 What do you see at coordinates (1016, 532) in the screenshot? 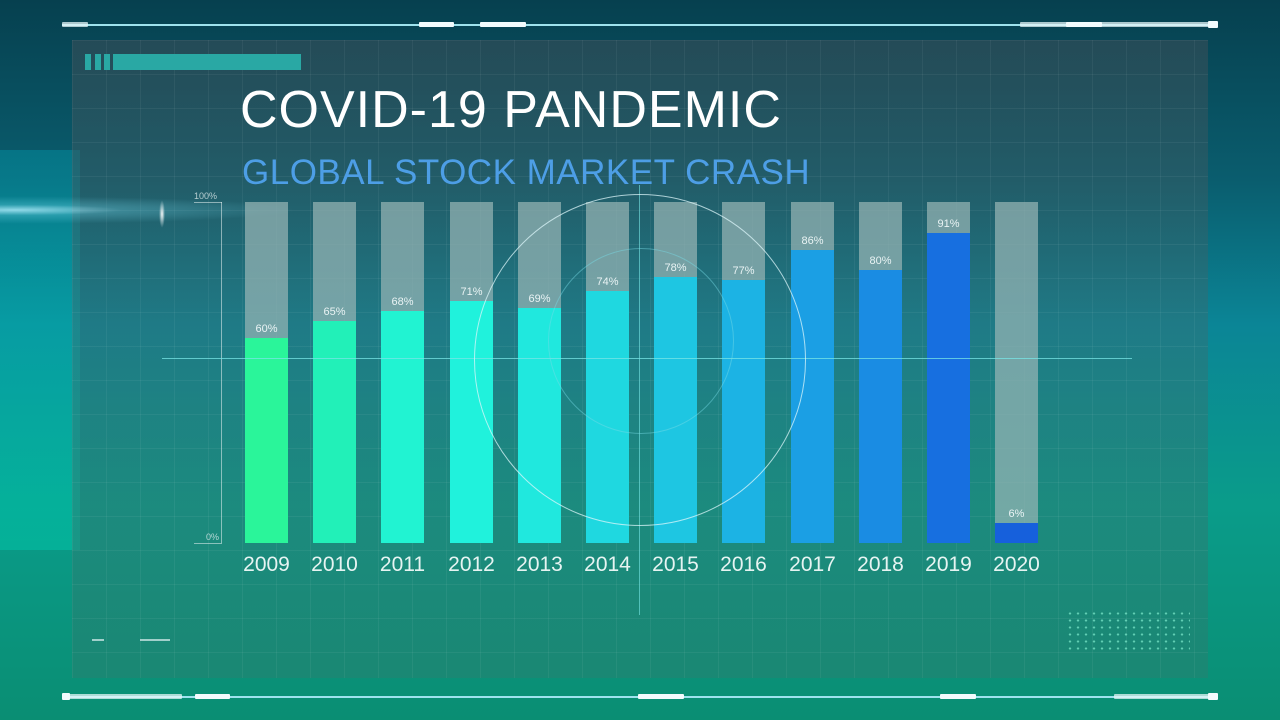
I see `bar-2020` at bounding box center [1016, 532].